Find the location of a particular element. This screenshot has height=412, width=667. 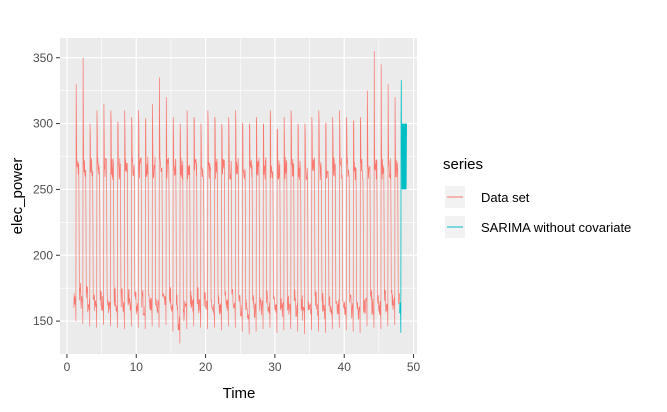

y-tick-label: 250 is located at coordinates (43, 189).